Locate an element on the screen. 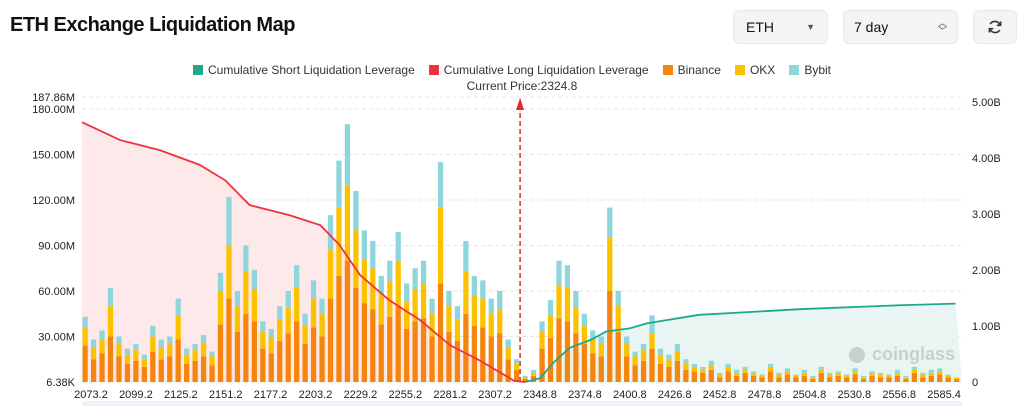  chevron-down-icon: ▼ is located at coordinates (810, 27).